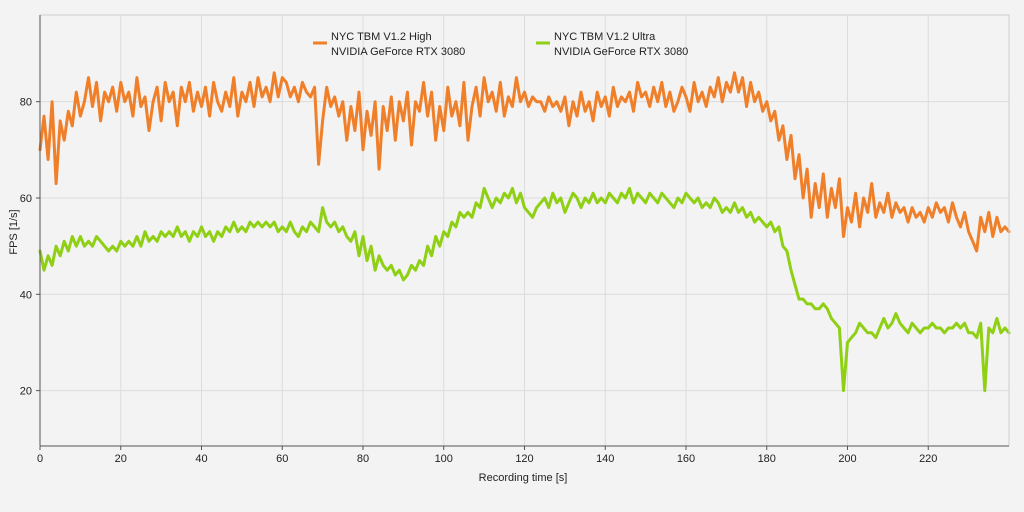  What do you see at coordinates (14, 231) in the screenshot?
I see `y-axis-title: FPS [1/s]` at bounding box center [14, 231].